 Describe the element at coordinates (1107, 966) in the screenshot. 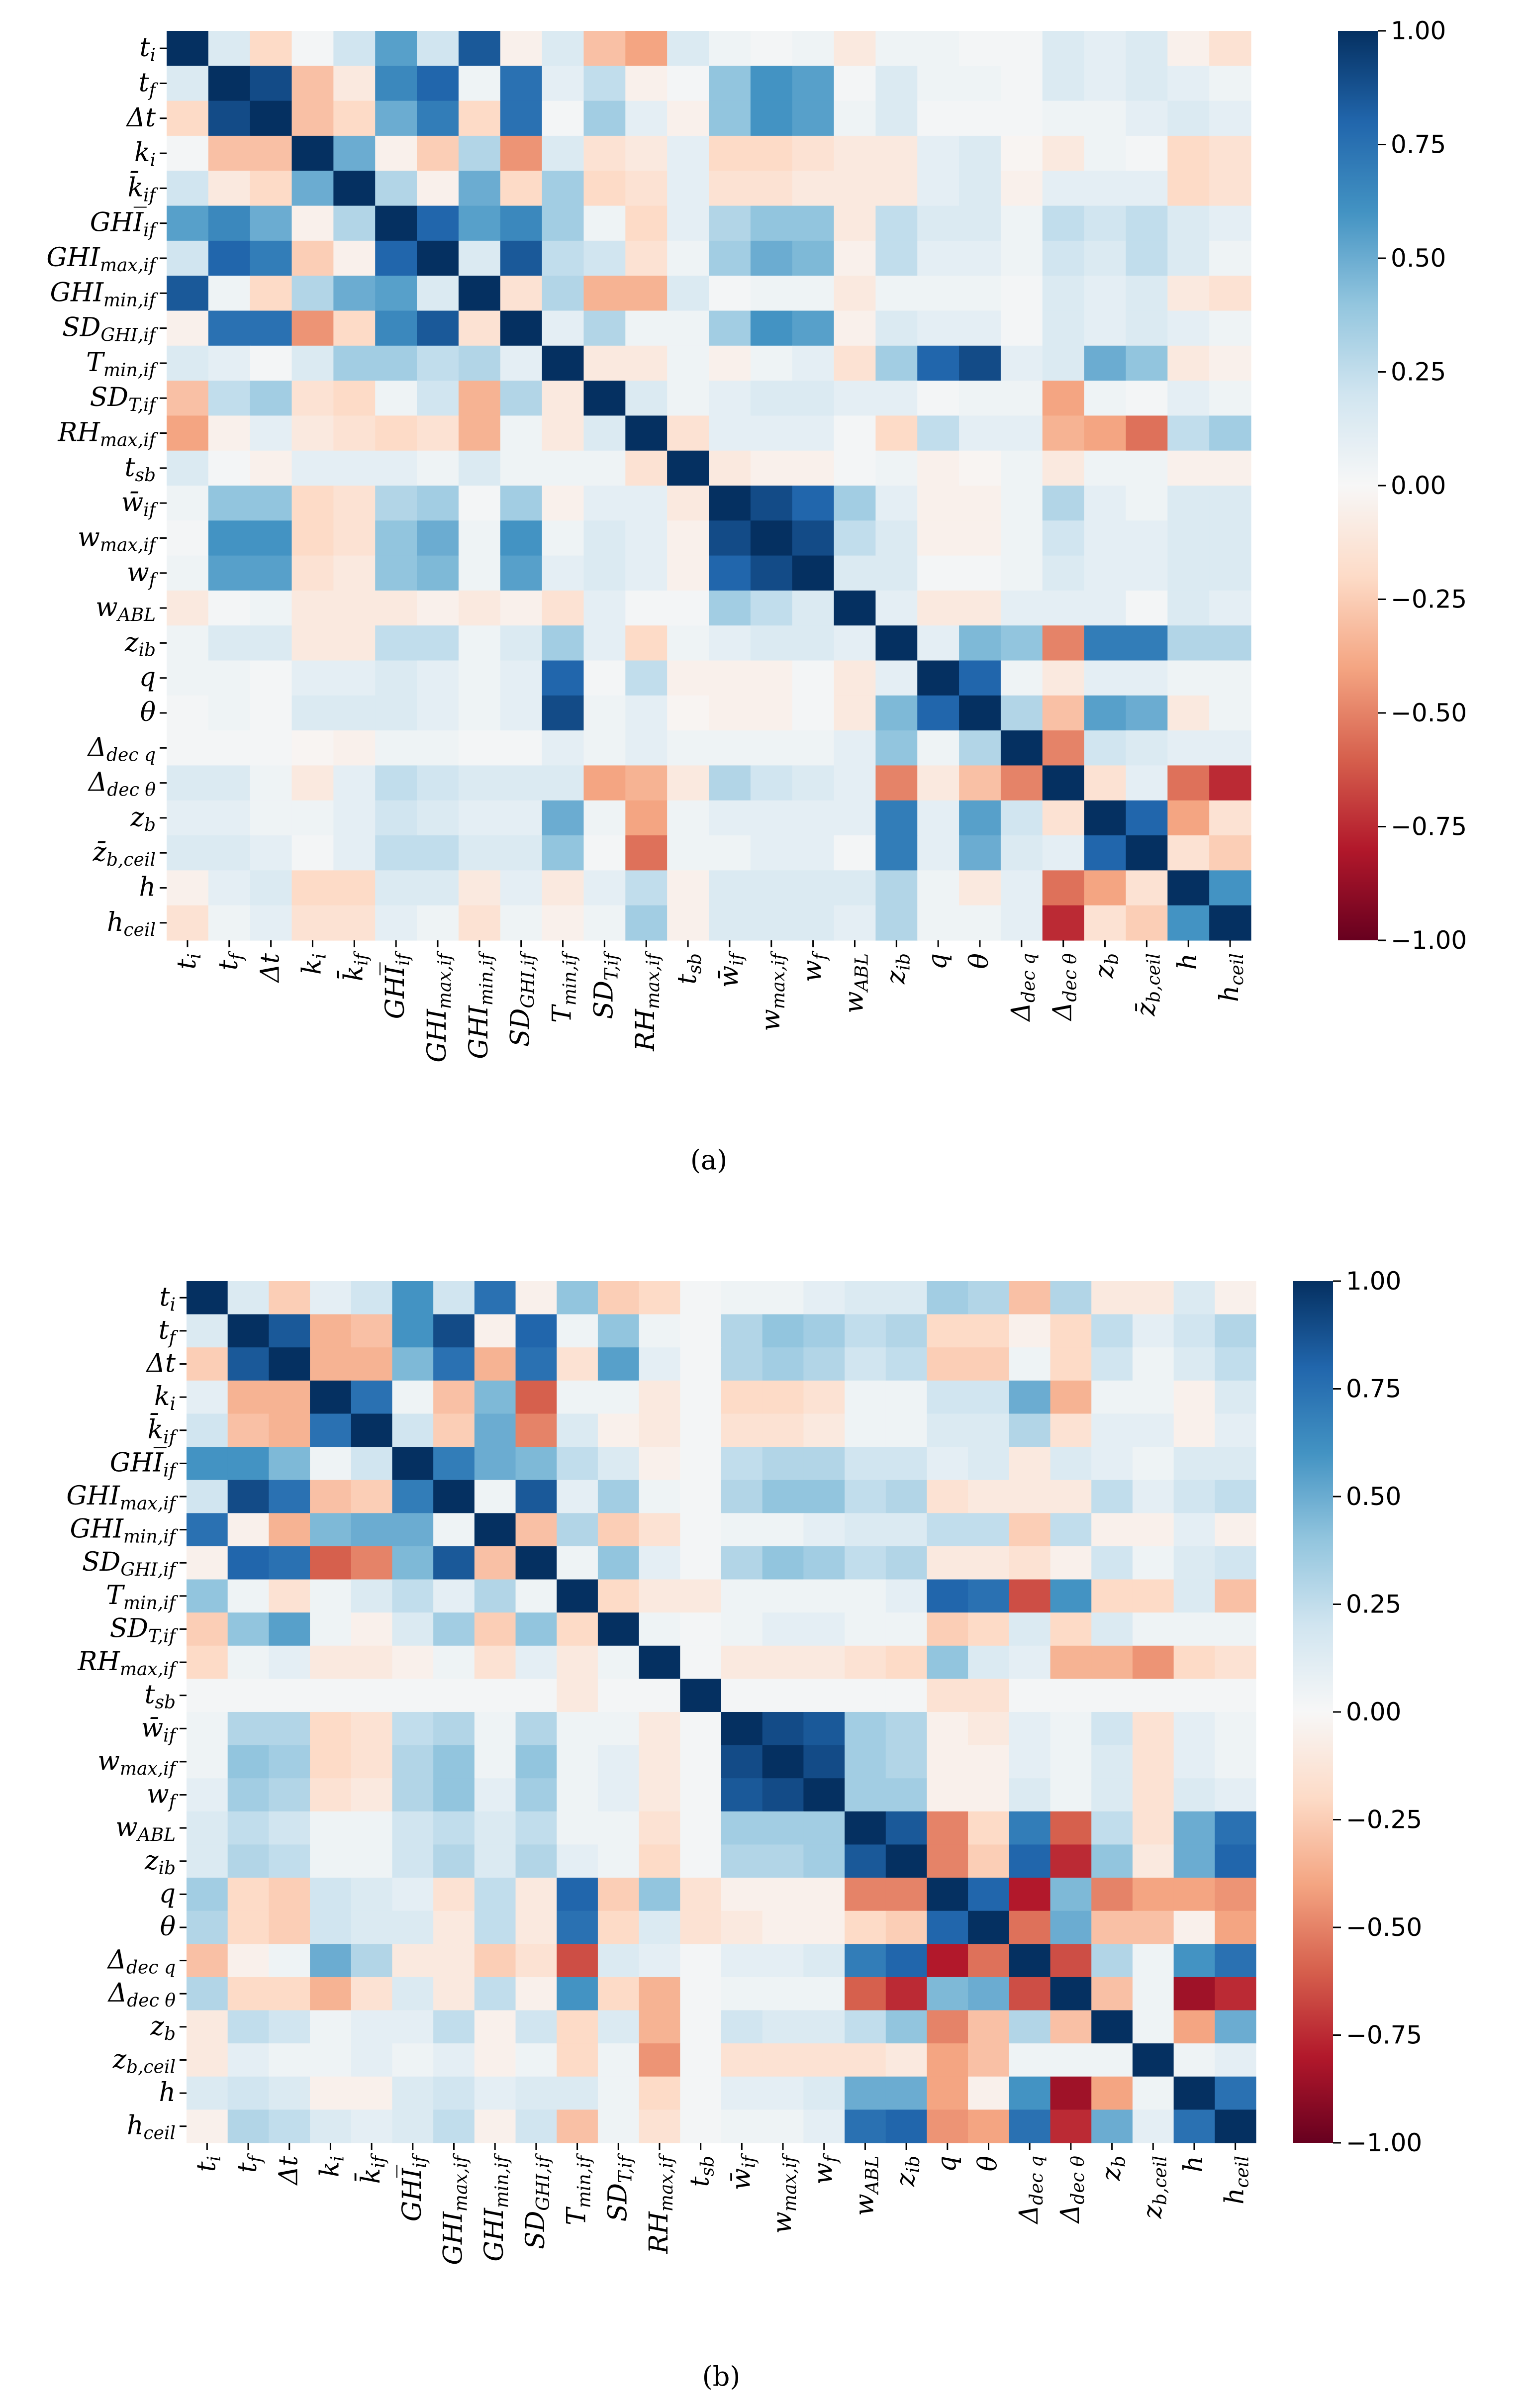

I see `x-tick-label: zb` at that location.